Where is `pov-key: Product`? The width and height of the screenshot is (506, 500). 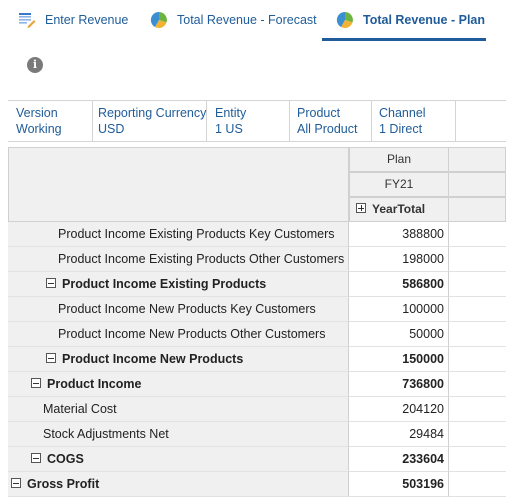 pov-key: Product is located at coordinates (319, 113).